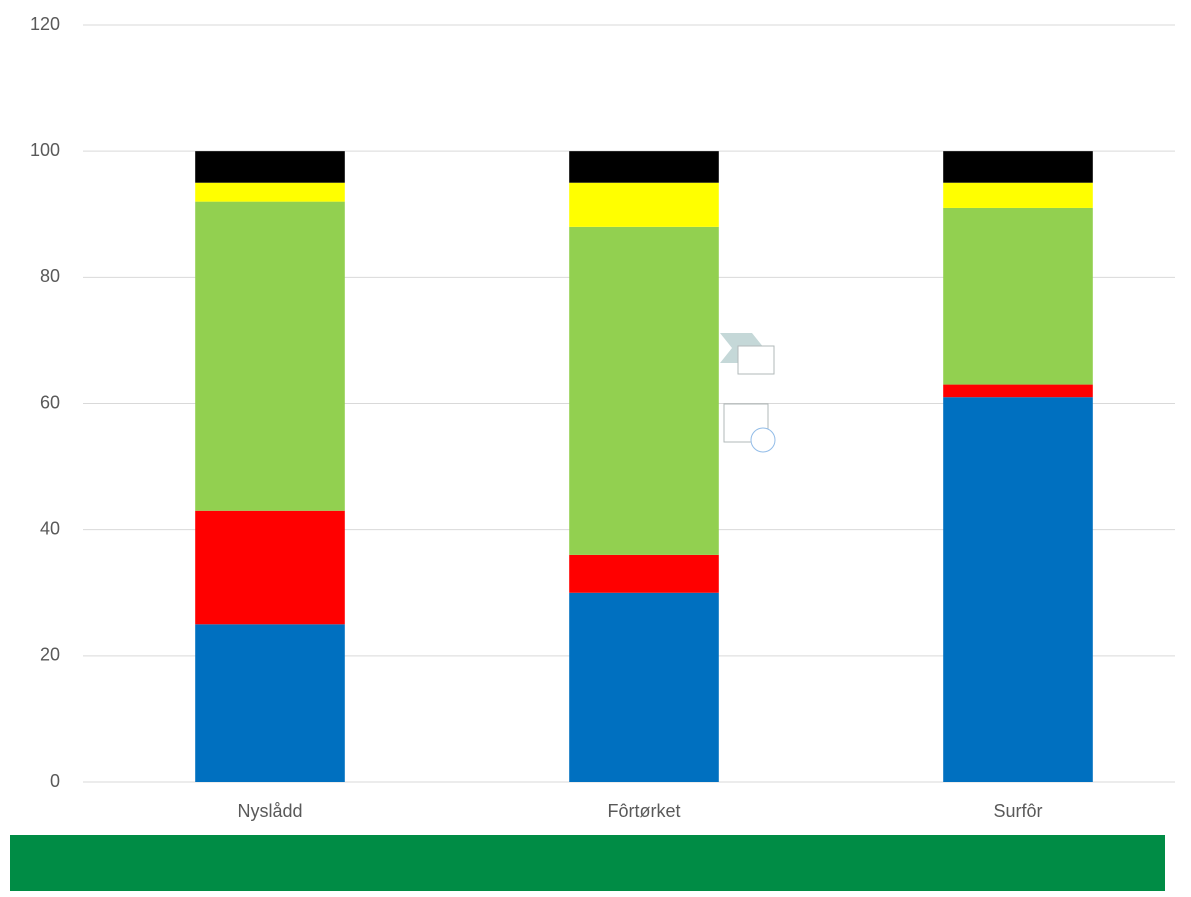 The image size is (1191, 897). What do you see at coordinates (45, 24) in the screenshot?
I see `y-tick-label: 120` at bounding box center [45, 24].